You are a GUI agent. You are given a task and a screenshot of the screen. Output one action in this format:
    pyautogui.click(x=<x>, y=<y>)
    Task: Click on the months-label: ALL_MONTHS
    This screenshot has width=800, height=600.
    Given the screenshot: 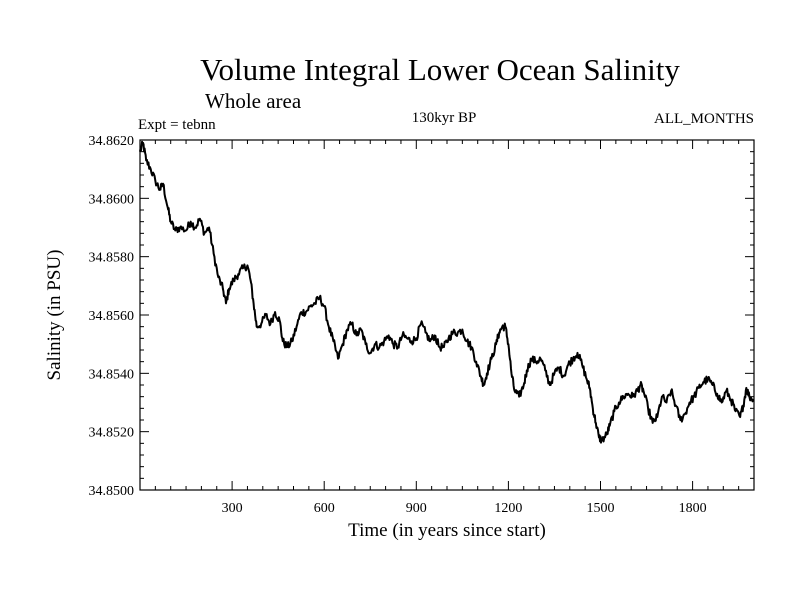 What is the action you would take?
    pyautogui.click(x=704, y=119)
    